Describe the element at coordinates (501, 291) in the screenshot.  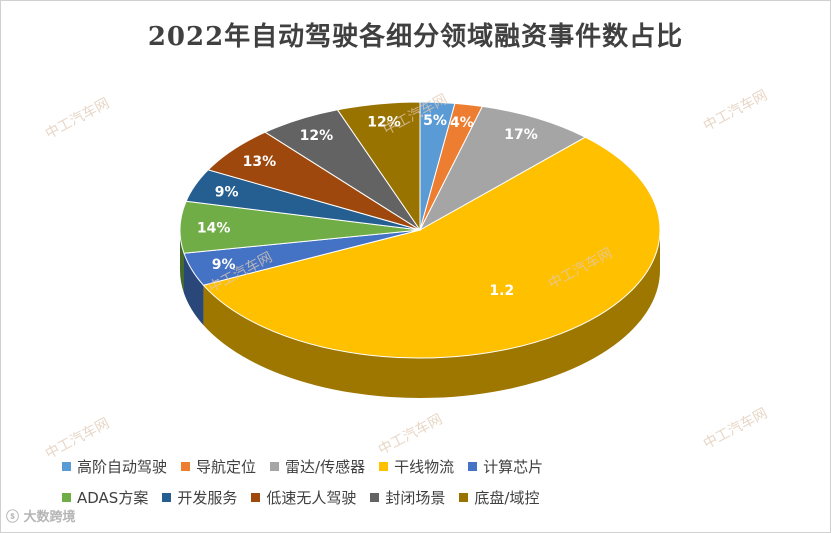
I see `data-label: 1.2` at that location.